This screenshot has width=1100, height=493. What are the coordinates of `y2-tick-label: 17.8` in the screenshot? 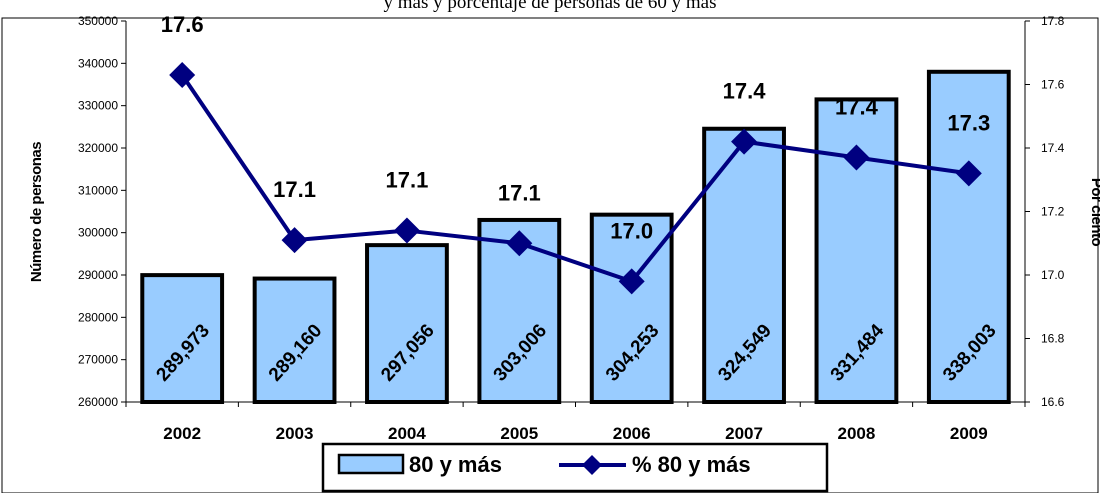 It's located at (1053, 21).